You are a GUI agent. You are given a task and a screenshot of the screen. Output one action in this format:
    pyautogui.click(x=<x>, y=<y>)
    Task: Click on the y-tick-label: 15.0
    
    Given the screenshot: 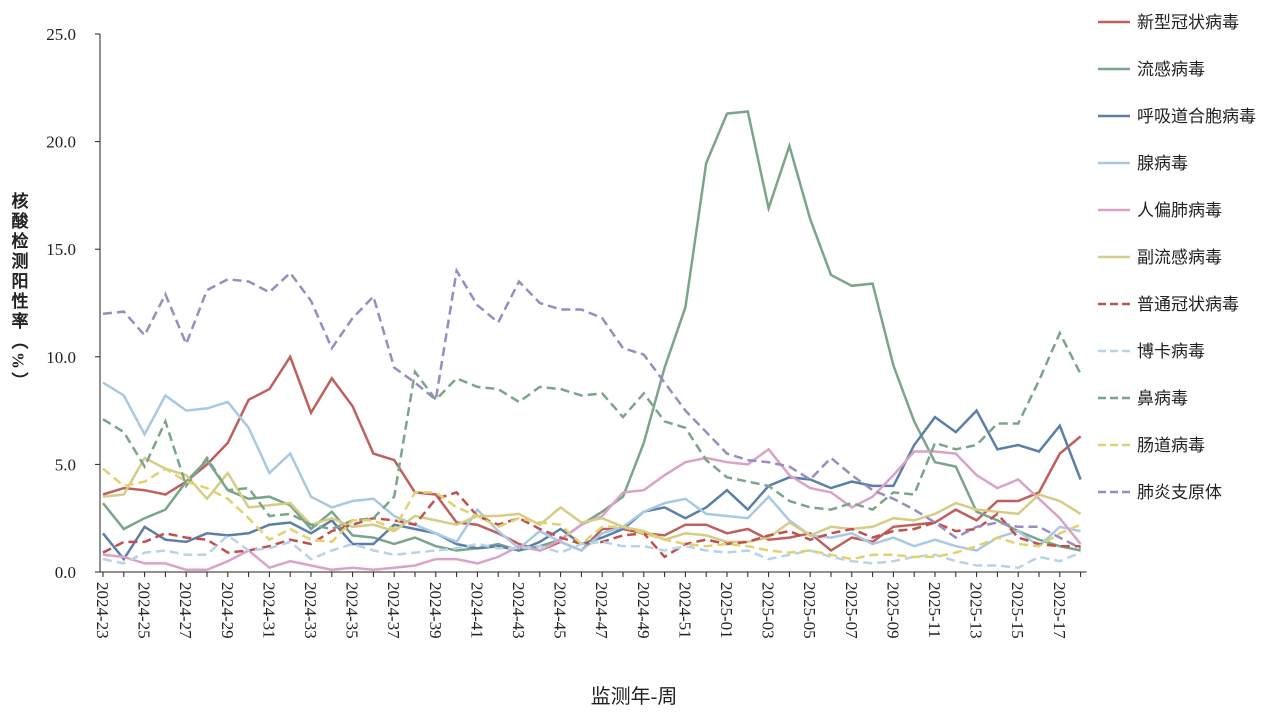 What is the action you would take?
    pyautogui.click(x=61, y=249)
    